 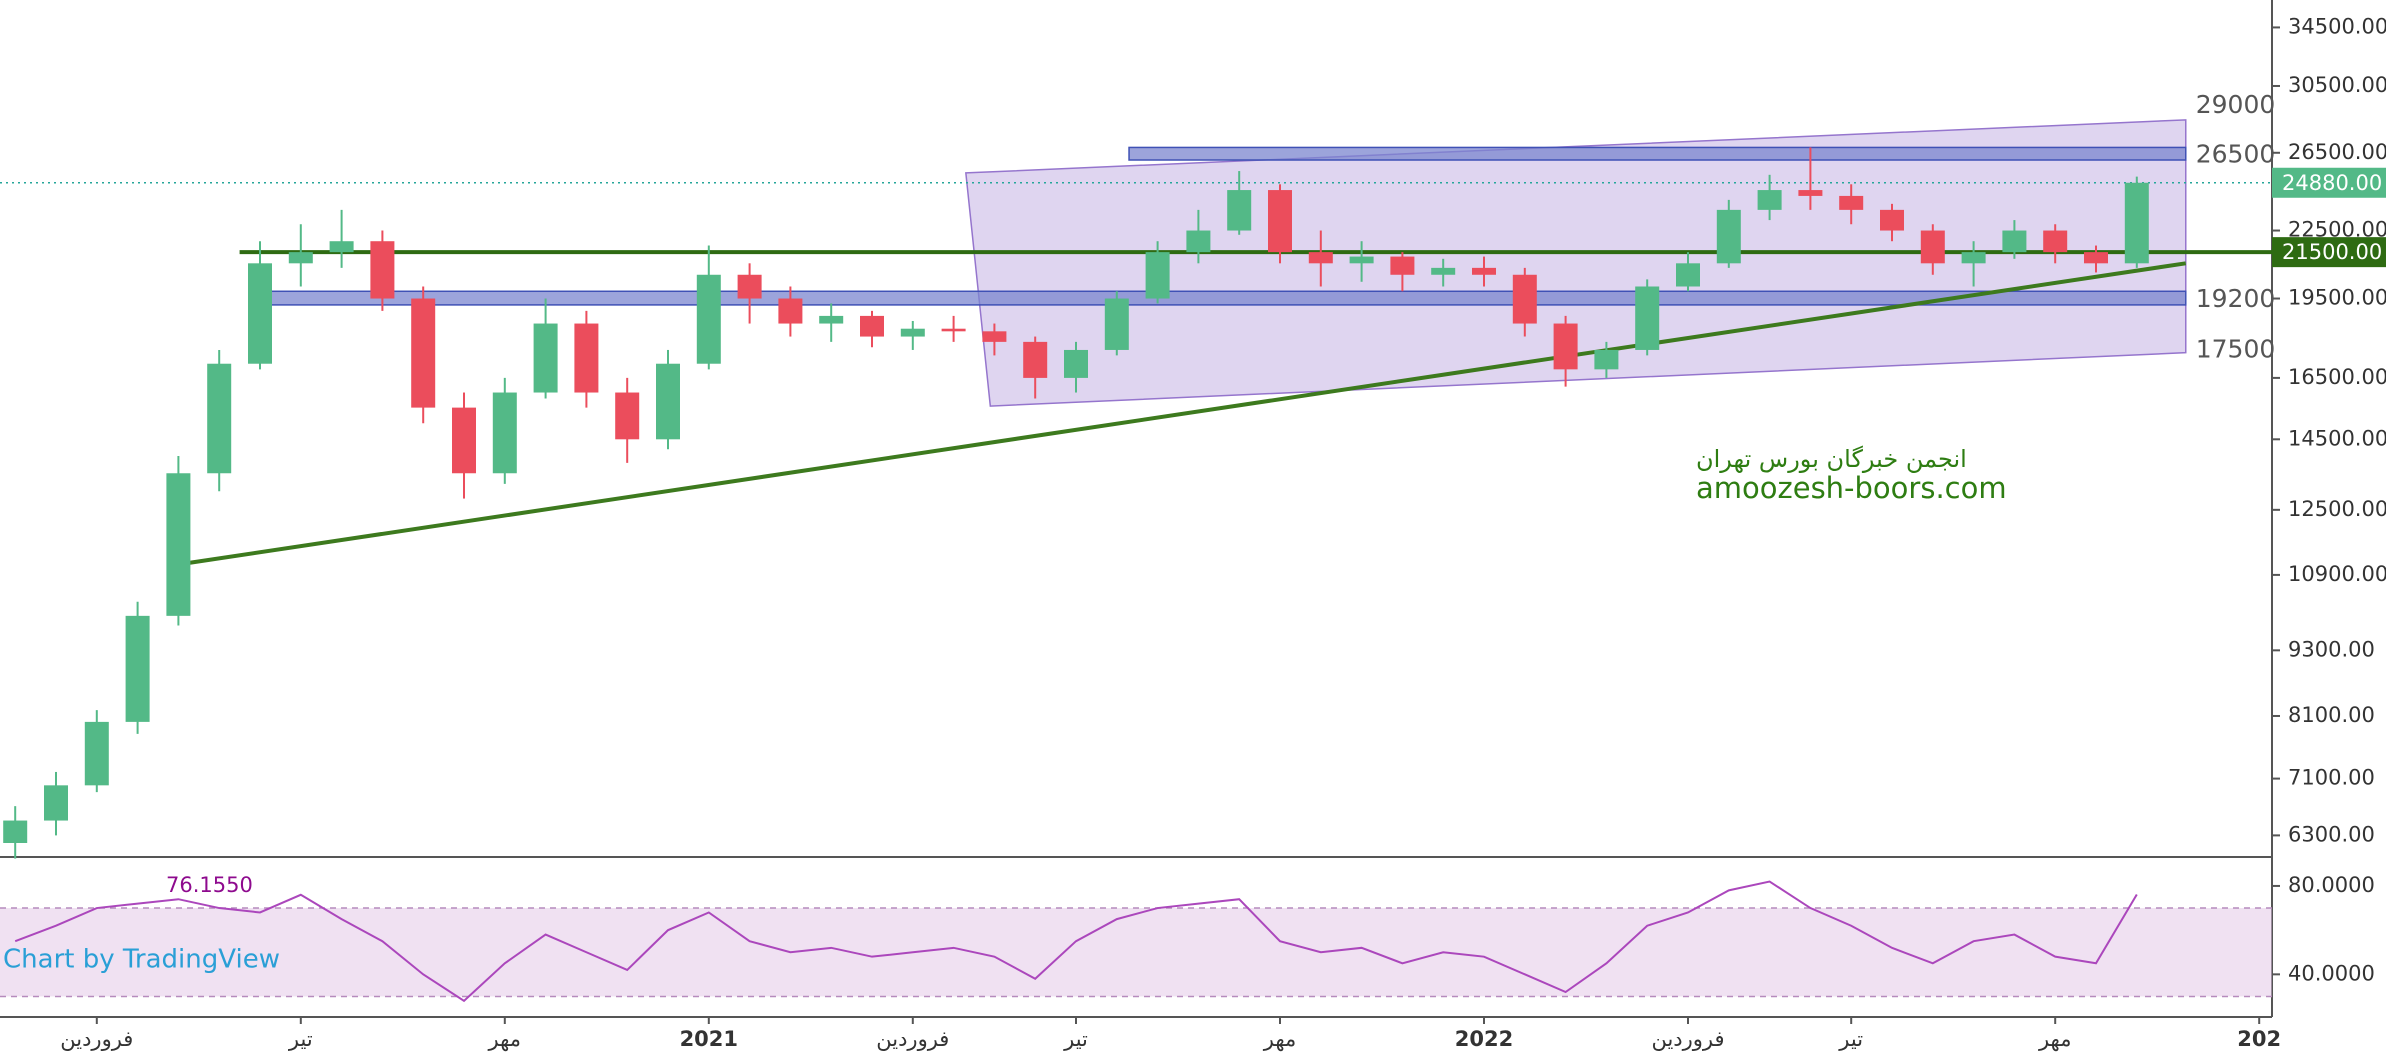 What do you see at coordinates (709, 1039) in the screenshot?
I see `x-tick-label: 2021` at bounding box center [709, 1039].